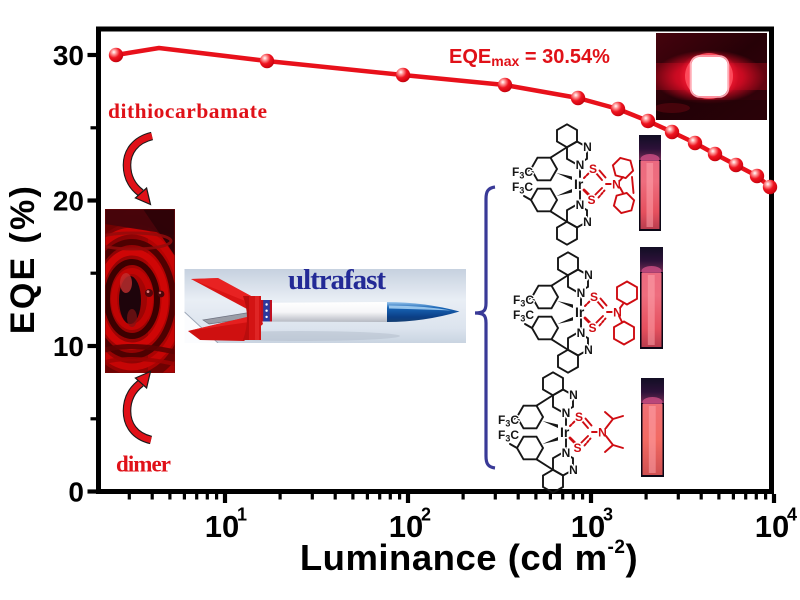 Image resolution: width=800 pixels, height=600 pixels. What do you see at coordinates (68, 201) in the screenshot?
I see `svg-text: 20` at bounding box center [68, 201].